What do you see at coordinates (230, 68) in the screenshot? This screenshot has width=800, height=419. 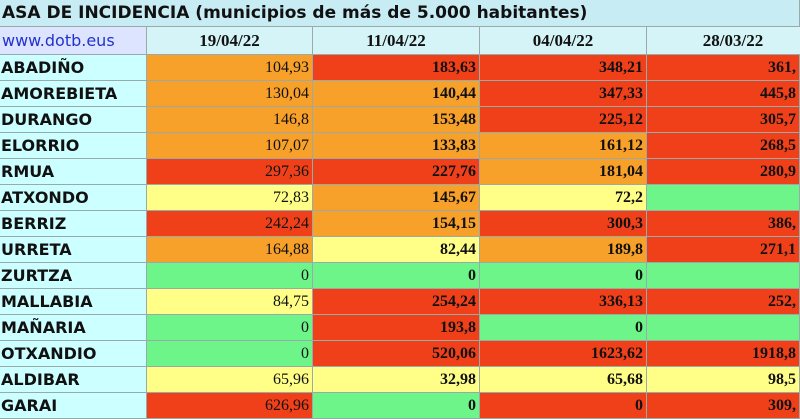 I see `cell-value: 104,93` at bounding box center [230, 68].